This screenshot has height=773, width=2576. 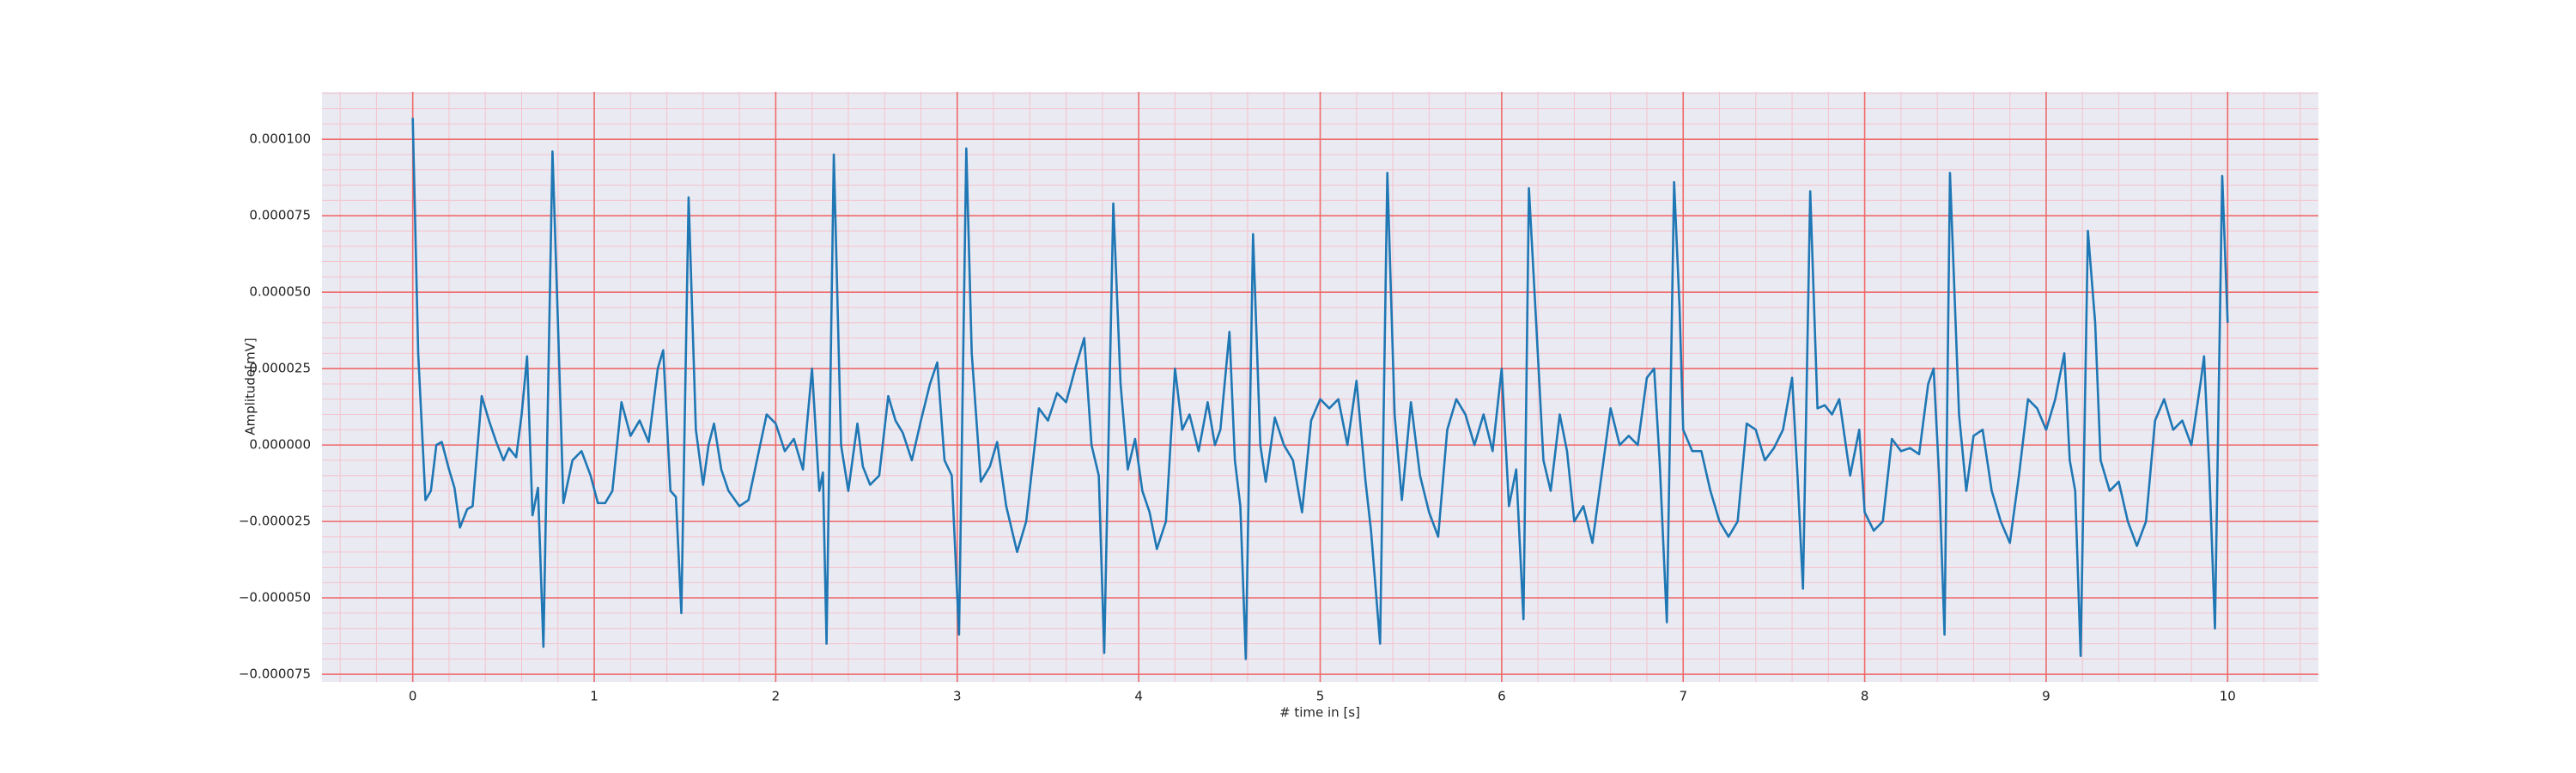 I want to click on x-tick-label: 2, so click(x=777, y=696).